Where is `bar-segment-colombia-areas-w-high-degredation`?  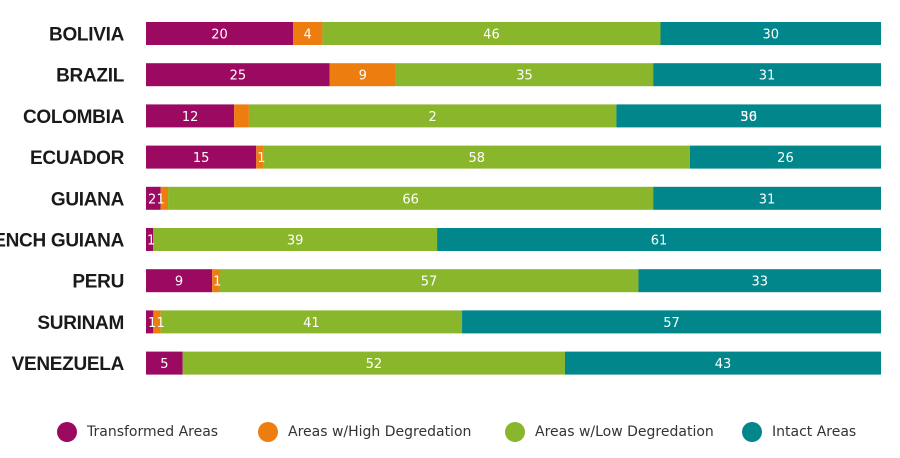 bar-segment-colombia-areas-w-high-degredation is located at coordinates (241, 116).